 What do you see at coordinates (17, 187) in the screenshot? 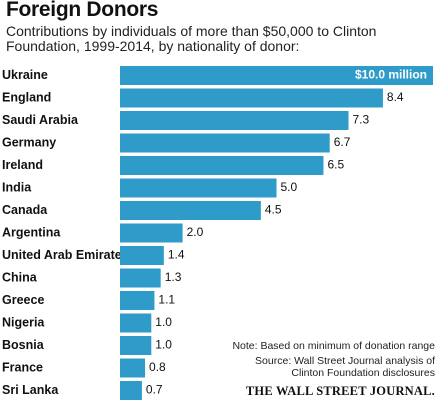
I see `category-label: India` at bounding box center [17, 187].